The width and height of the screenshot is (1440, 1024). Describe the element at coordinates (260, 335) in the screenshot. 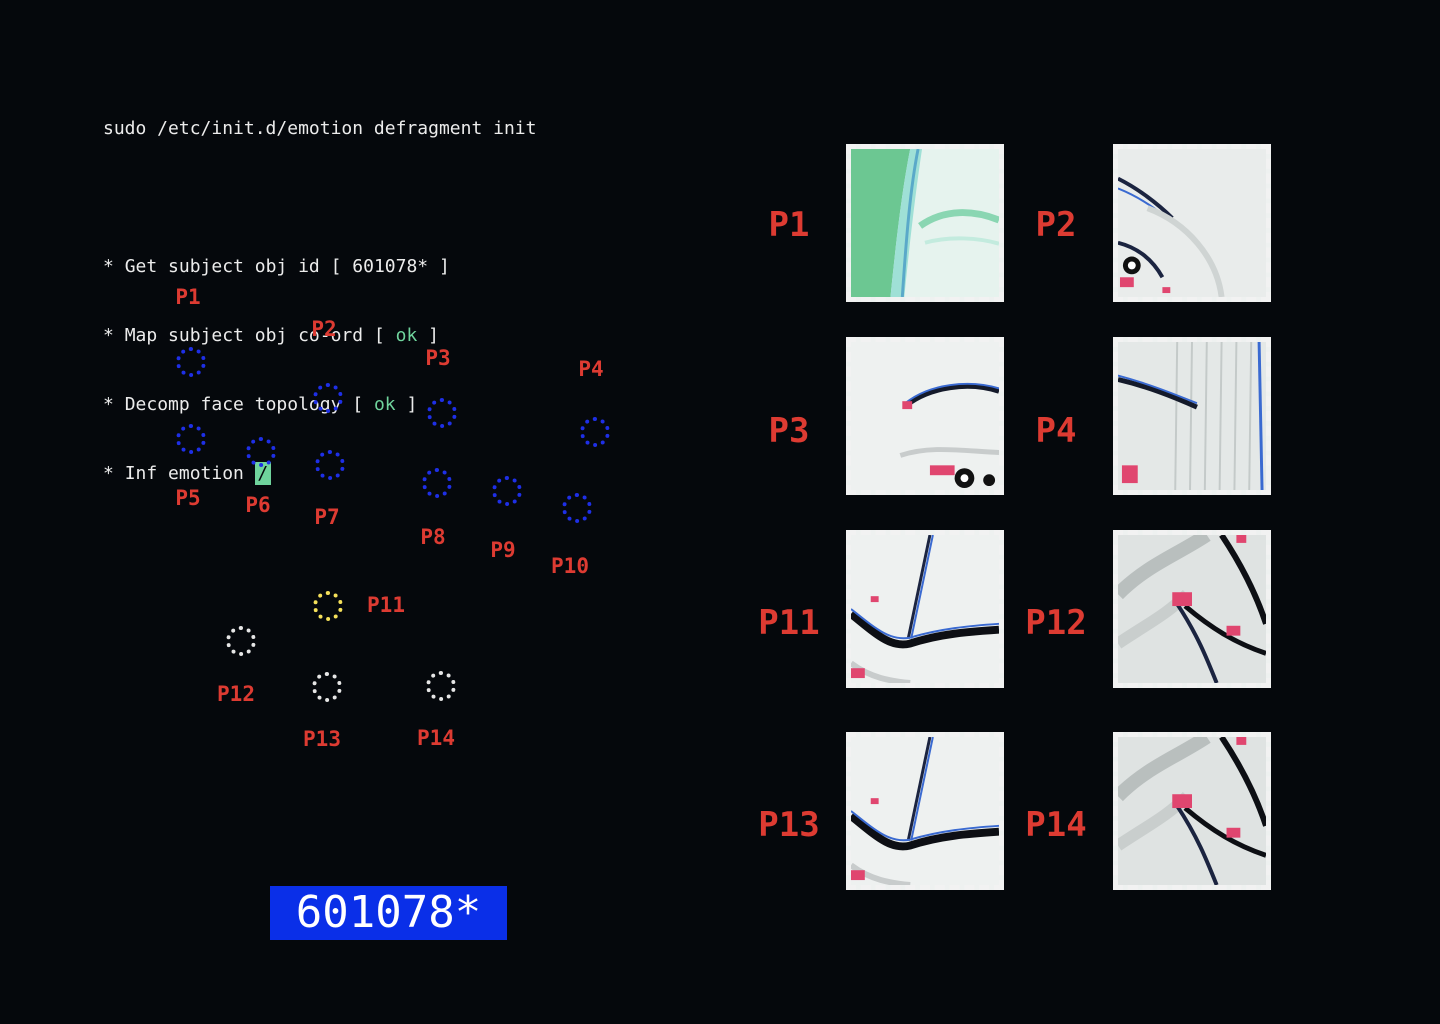

I see `line-text: Map subject obj co-ord [` at that location.